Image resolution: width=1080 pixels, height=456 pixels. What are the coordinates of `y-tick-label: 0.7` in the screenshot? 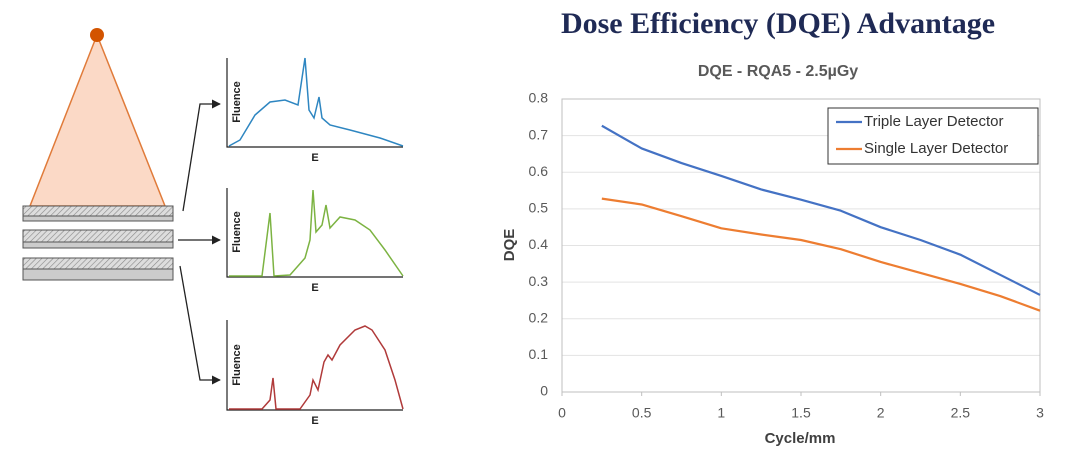 It's located at (539, 134).